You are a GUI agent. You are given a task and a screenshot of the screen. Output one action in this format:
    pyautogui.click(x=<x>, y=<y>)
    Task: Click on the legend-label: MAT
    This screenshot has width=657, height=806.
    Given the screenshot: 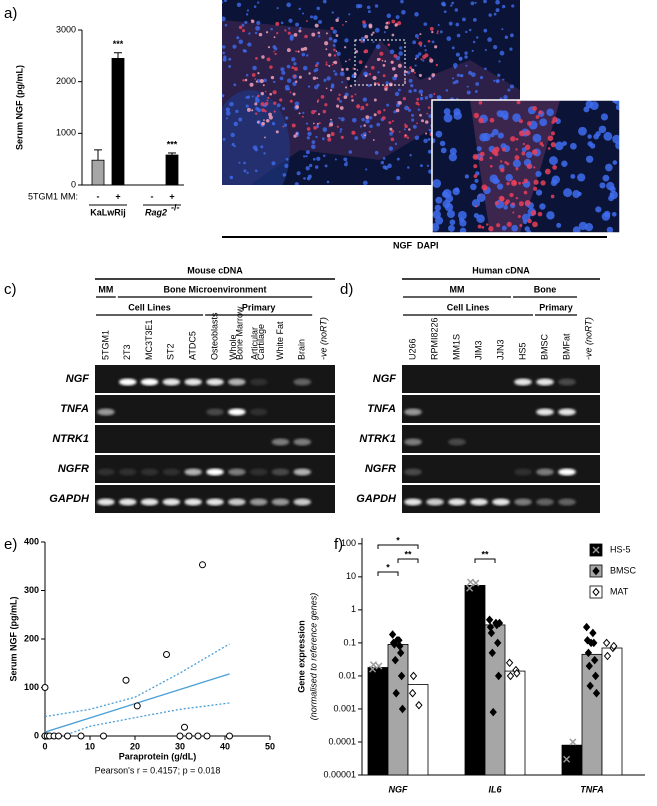 What is the action you would take?
    pyautogui.click(x=619, y=591)
    